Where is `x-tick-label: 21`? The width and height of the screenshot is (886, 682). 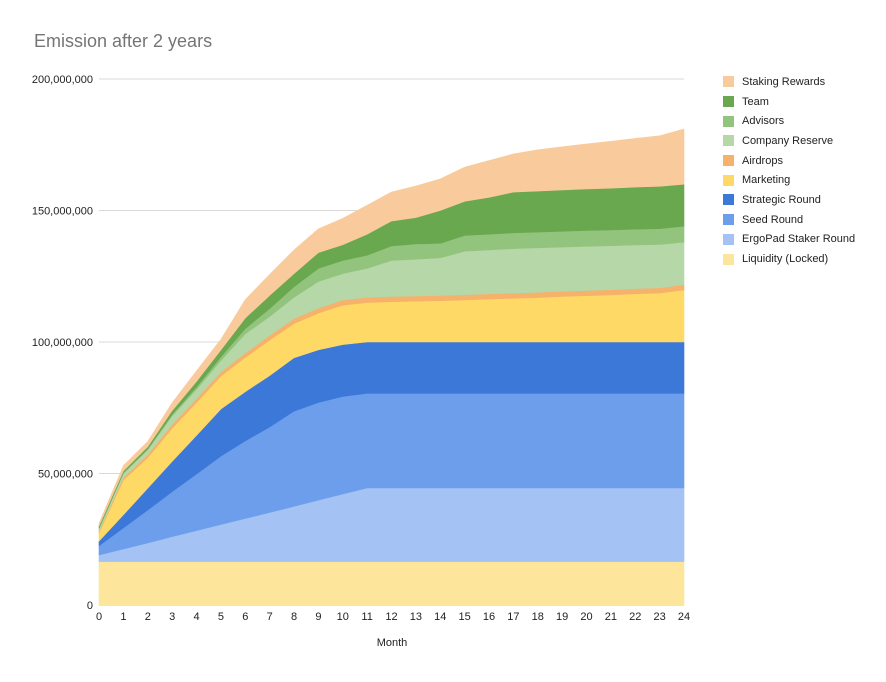
x-tick-label: 21 is located at coordinates (611, 617).